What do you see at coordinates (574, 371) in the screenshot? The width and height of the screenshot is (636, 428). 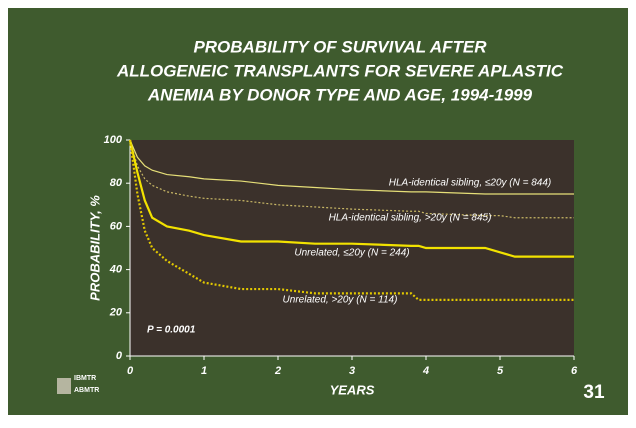 I see `x-tick-label: 6` at bounding box center [574, 371].